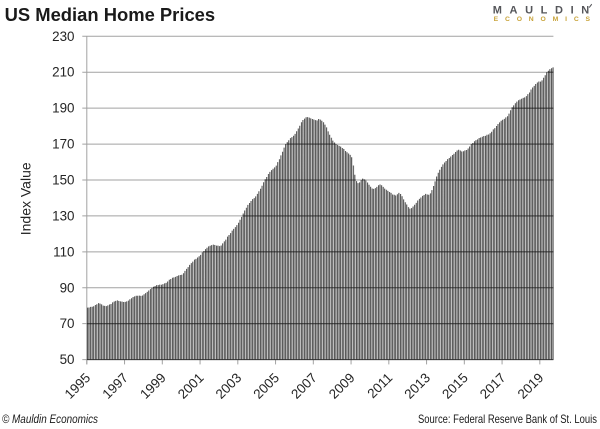 The height and width of the screenshot is (429, 600). What do you see at coordinates (417, 386) in the screenshot?
I see `svg-text: 2013` at bounding box center [417, 386].